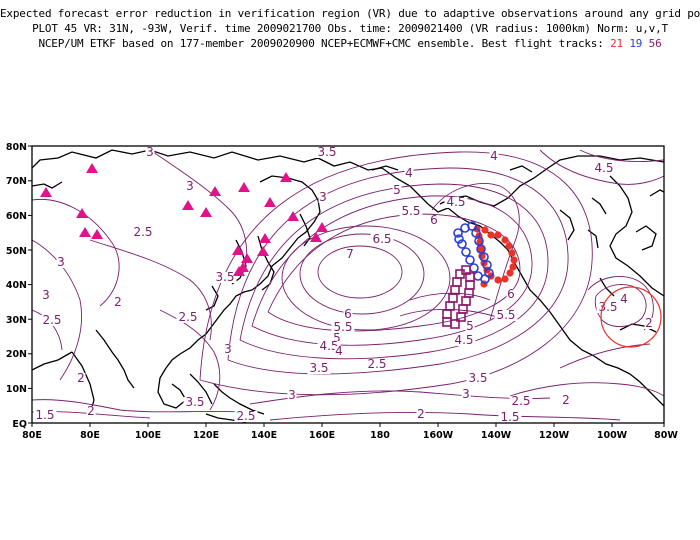  Describe the element at coordinates (554, 435) in the screenshot. I see `x-tick-label: 120W` at that location.